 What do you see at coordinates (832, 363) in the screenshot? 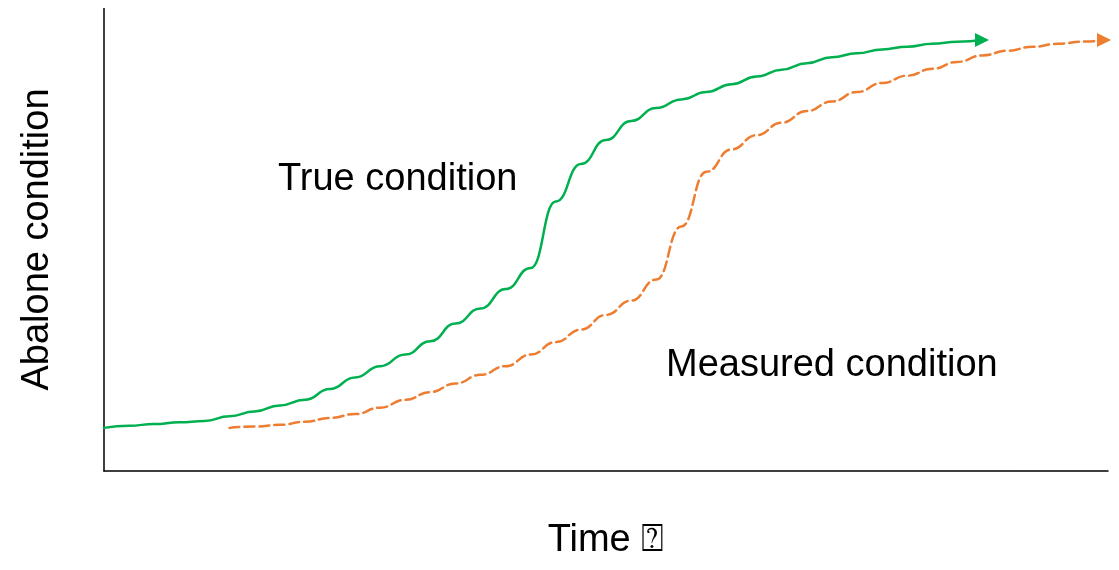
I see `series-label: Measured condition` at bounding box center [832, 363].